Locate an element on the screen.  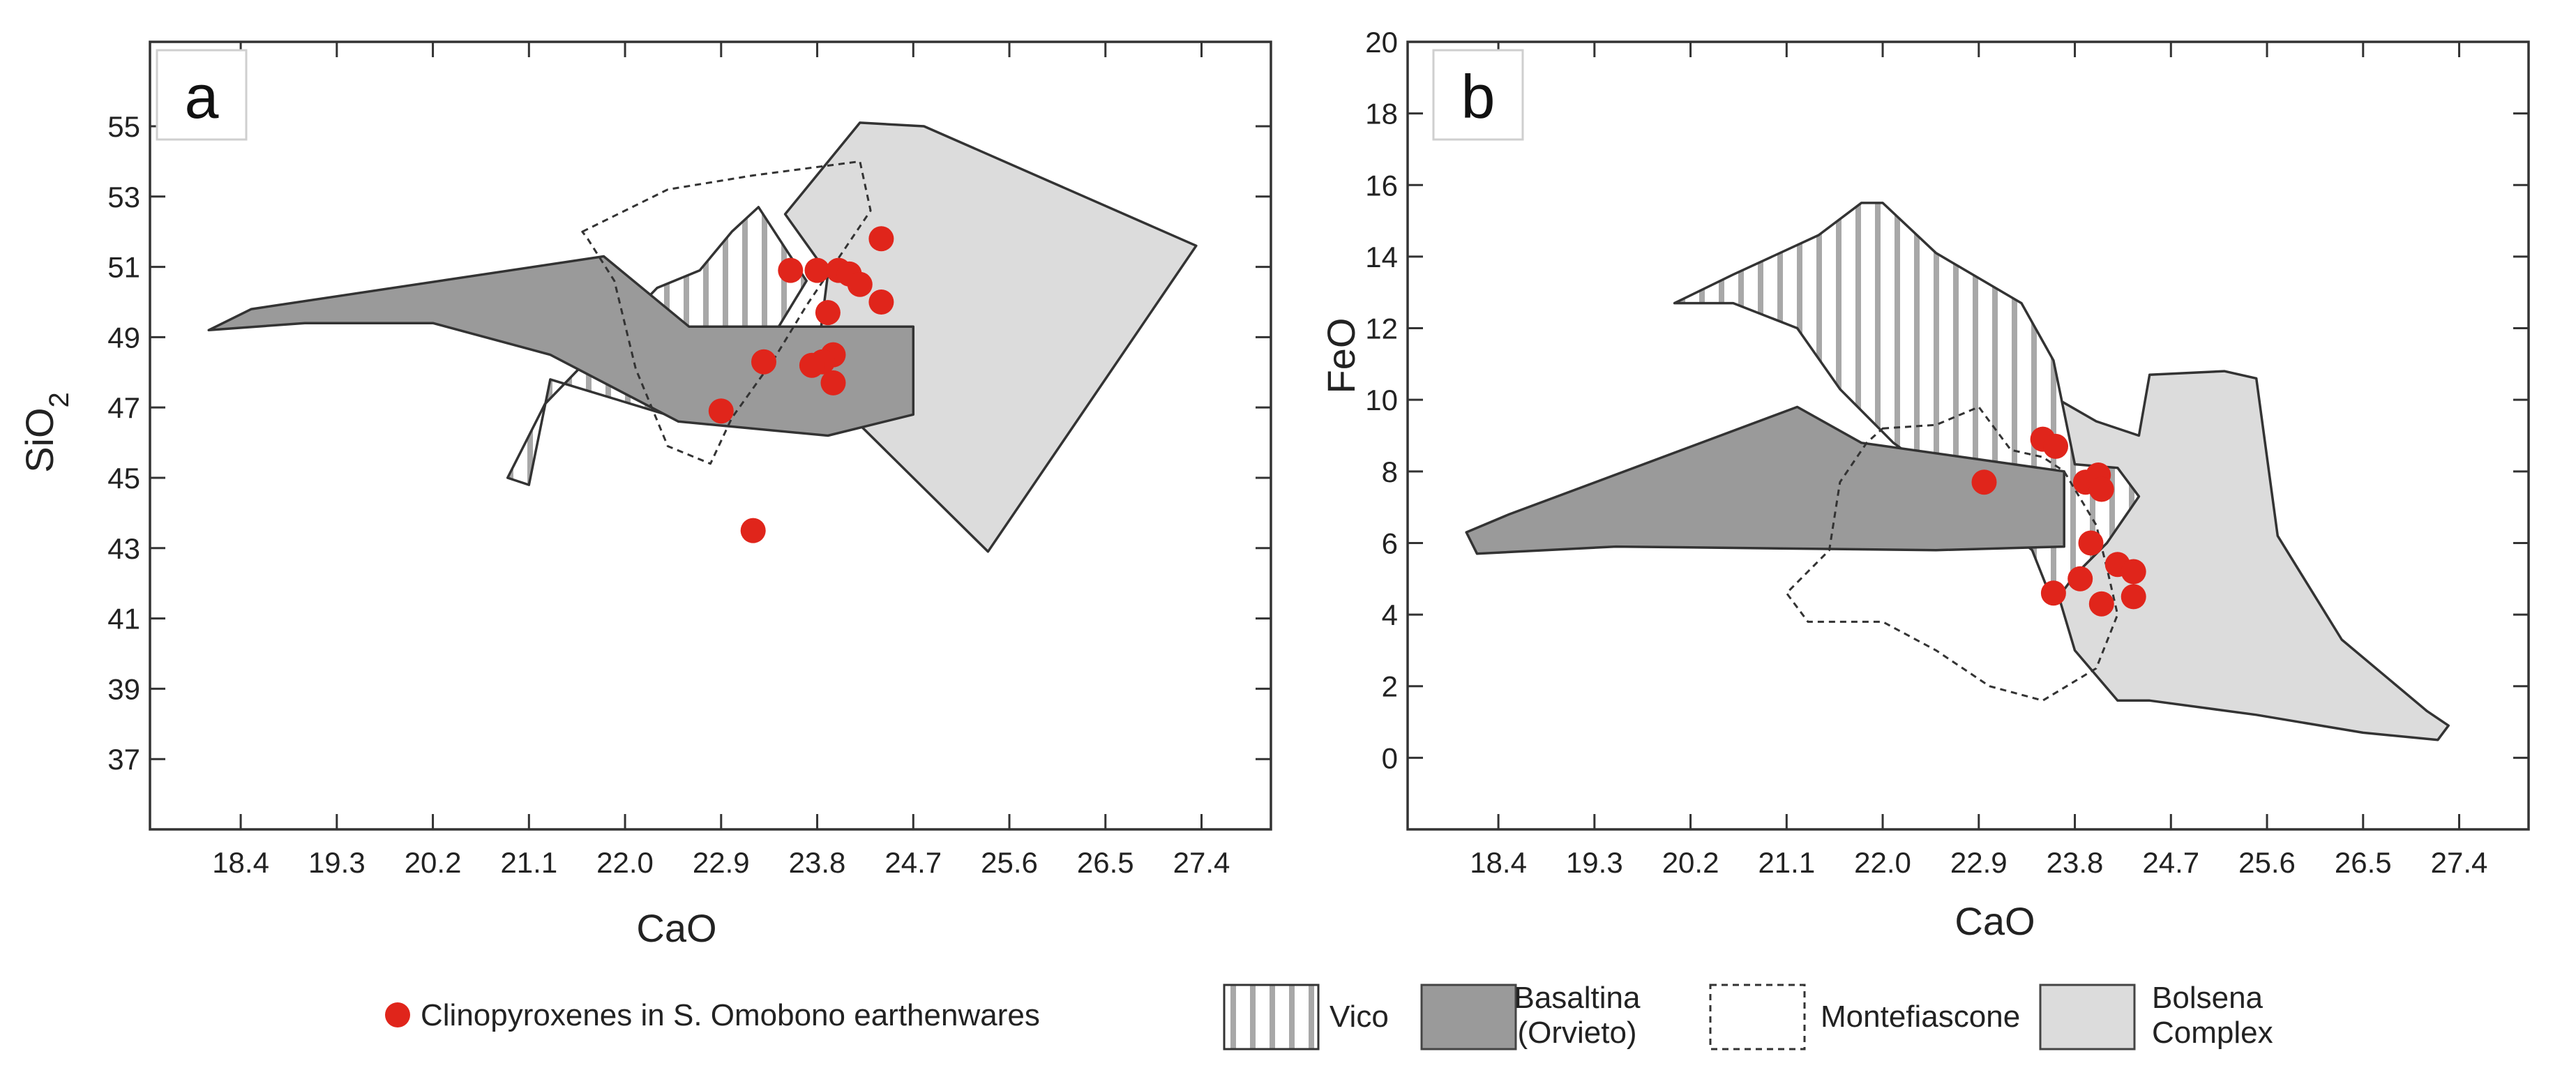
legend-points-marker is located at coordinates (397, 1014).